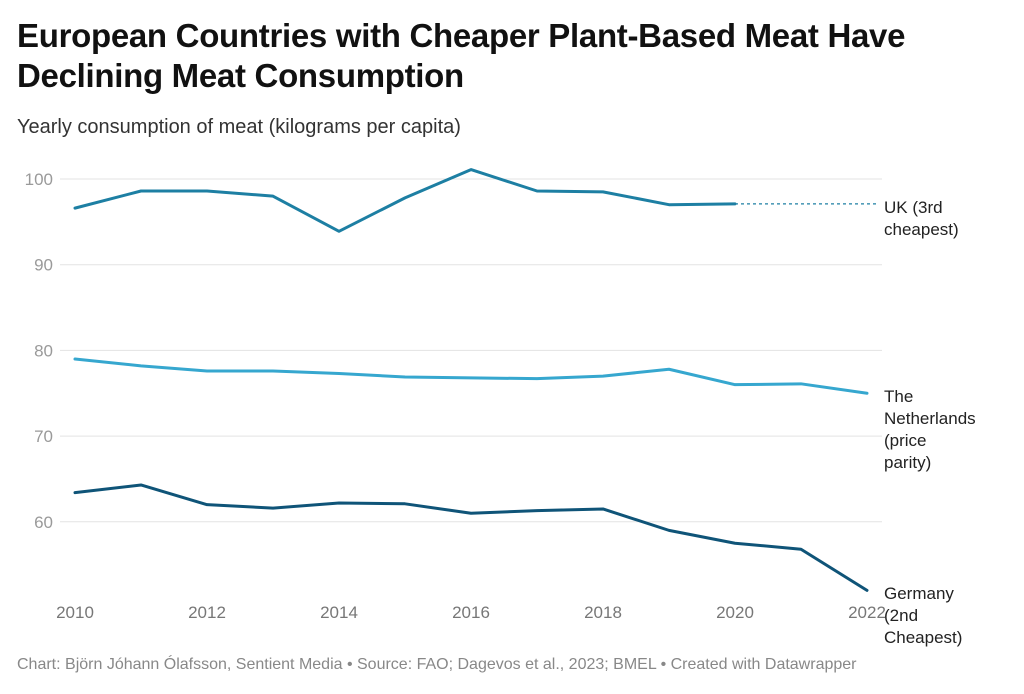 The width and height of the screenshot is (1024, 694). I want to click on y-tick-label: 60, so click(43, 522).